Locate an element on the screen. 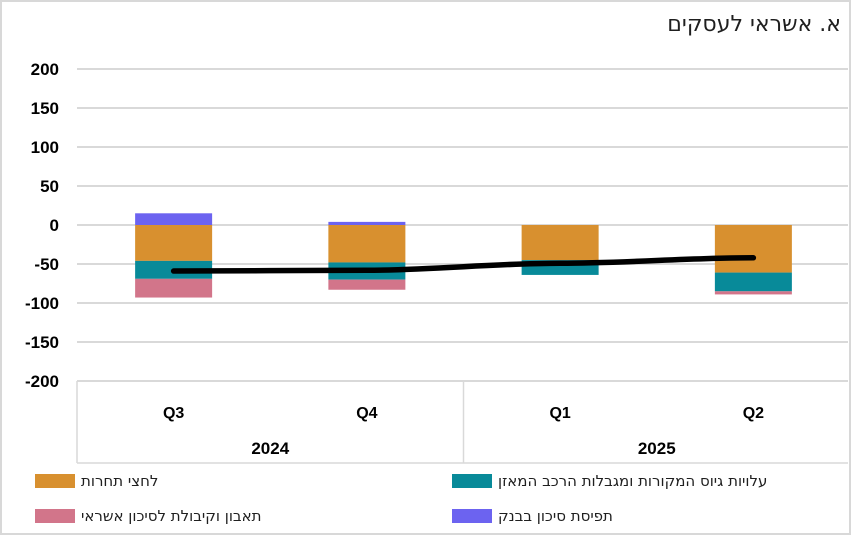 This screenshot has height=535, width=851. legend-label-funding-costs: עלויות גיוס המקורות ומגבלות הרכב המאזן is located at coordinates (633, 481).